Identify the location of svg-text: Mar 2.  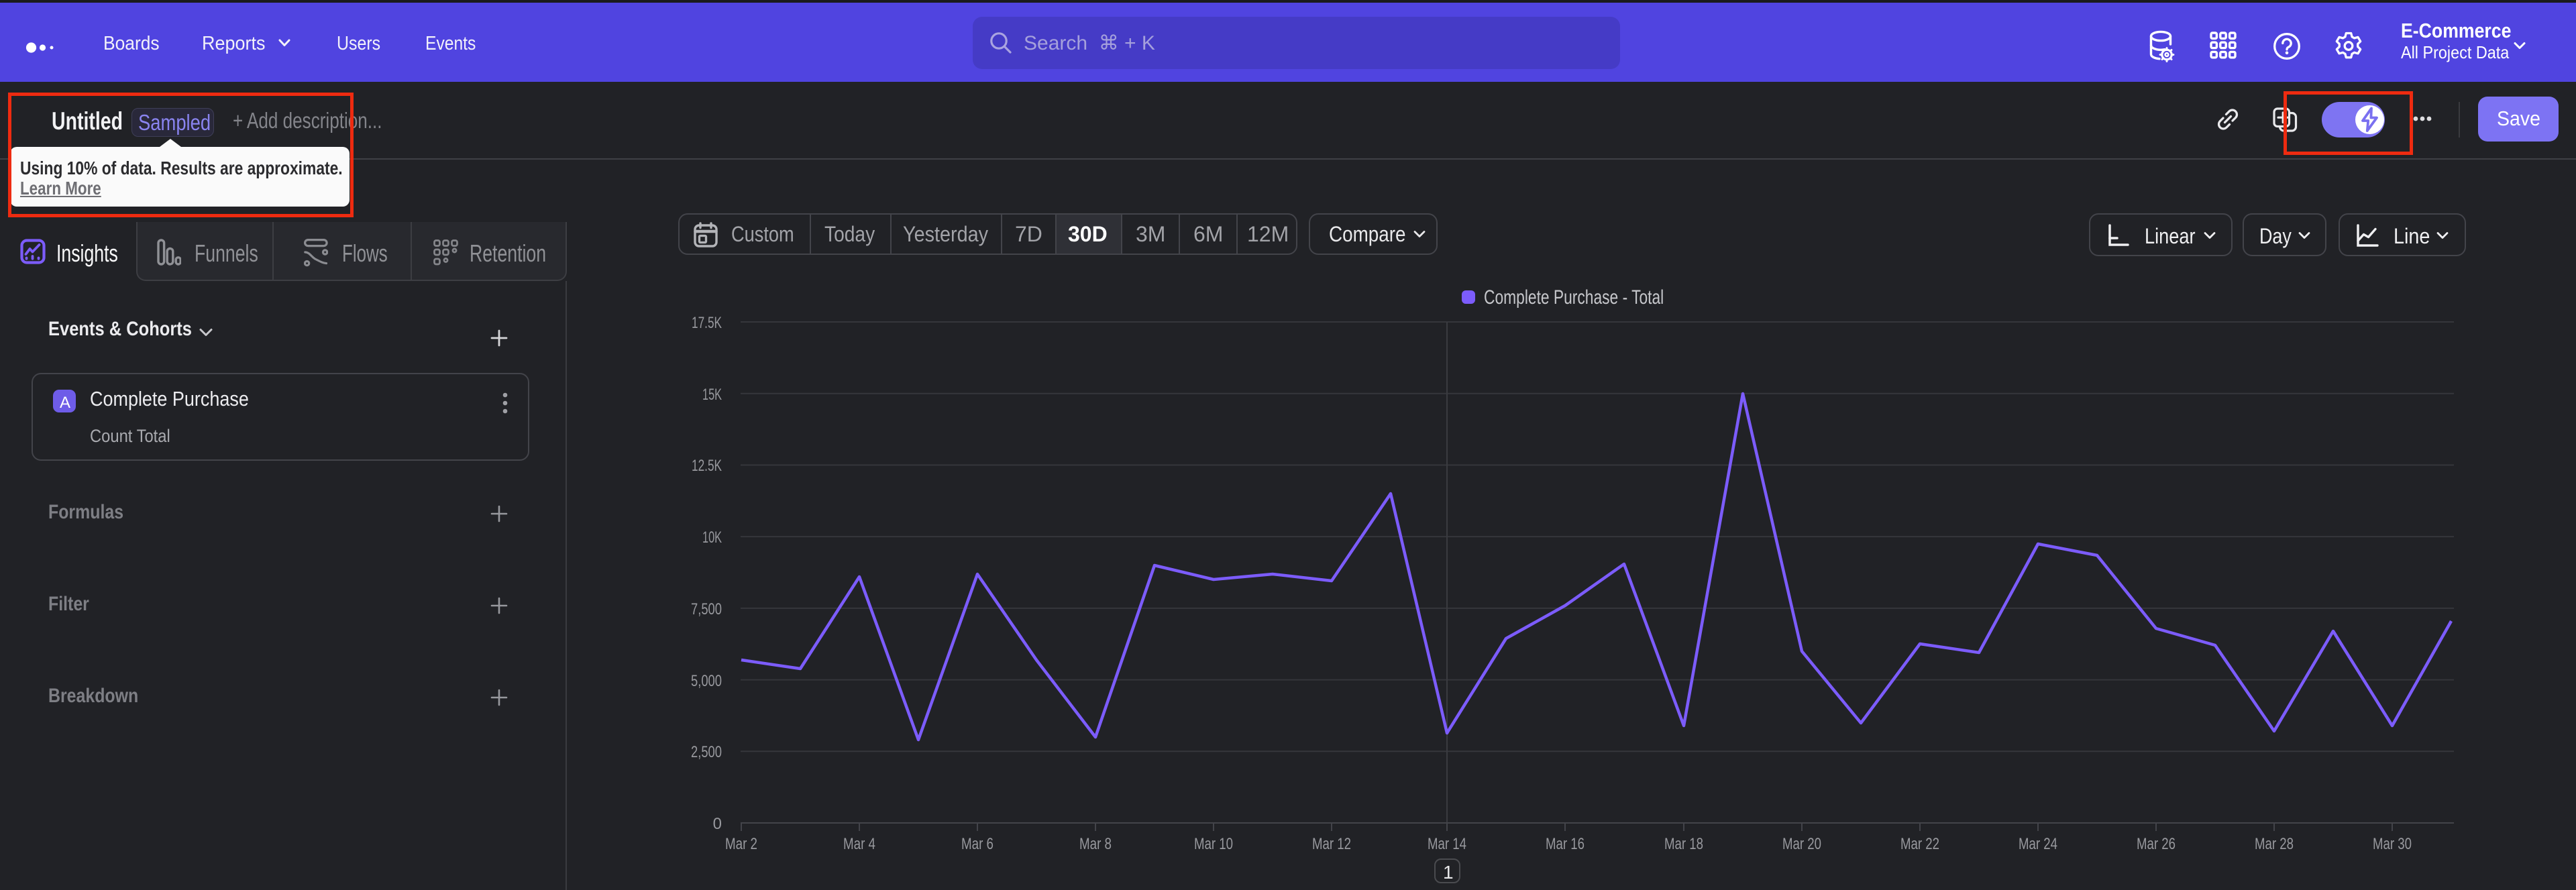
(741, 844).